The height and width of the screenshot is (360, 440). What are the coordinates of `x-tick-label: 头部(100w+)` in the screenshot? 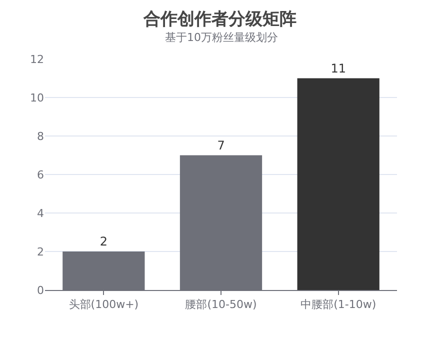 It's located at (103, 305).